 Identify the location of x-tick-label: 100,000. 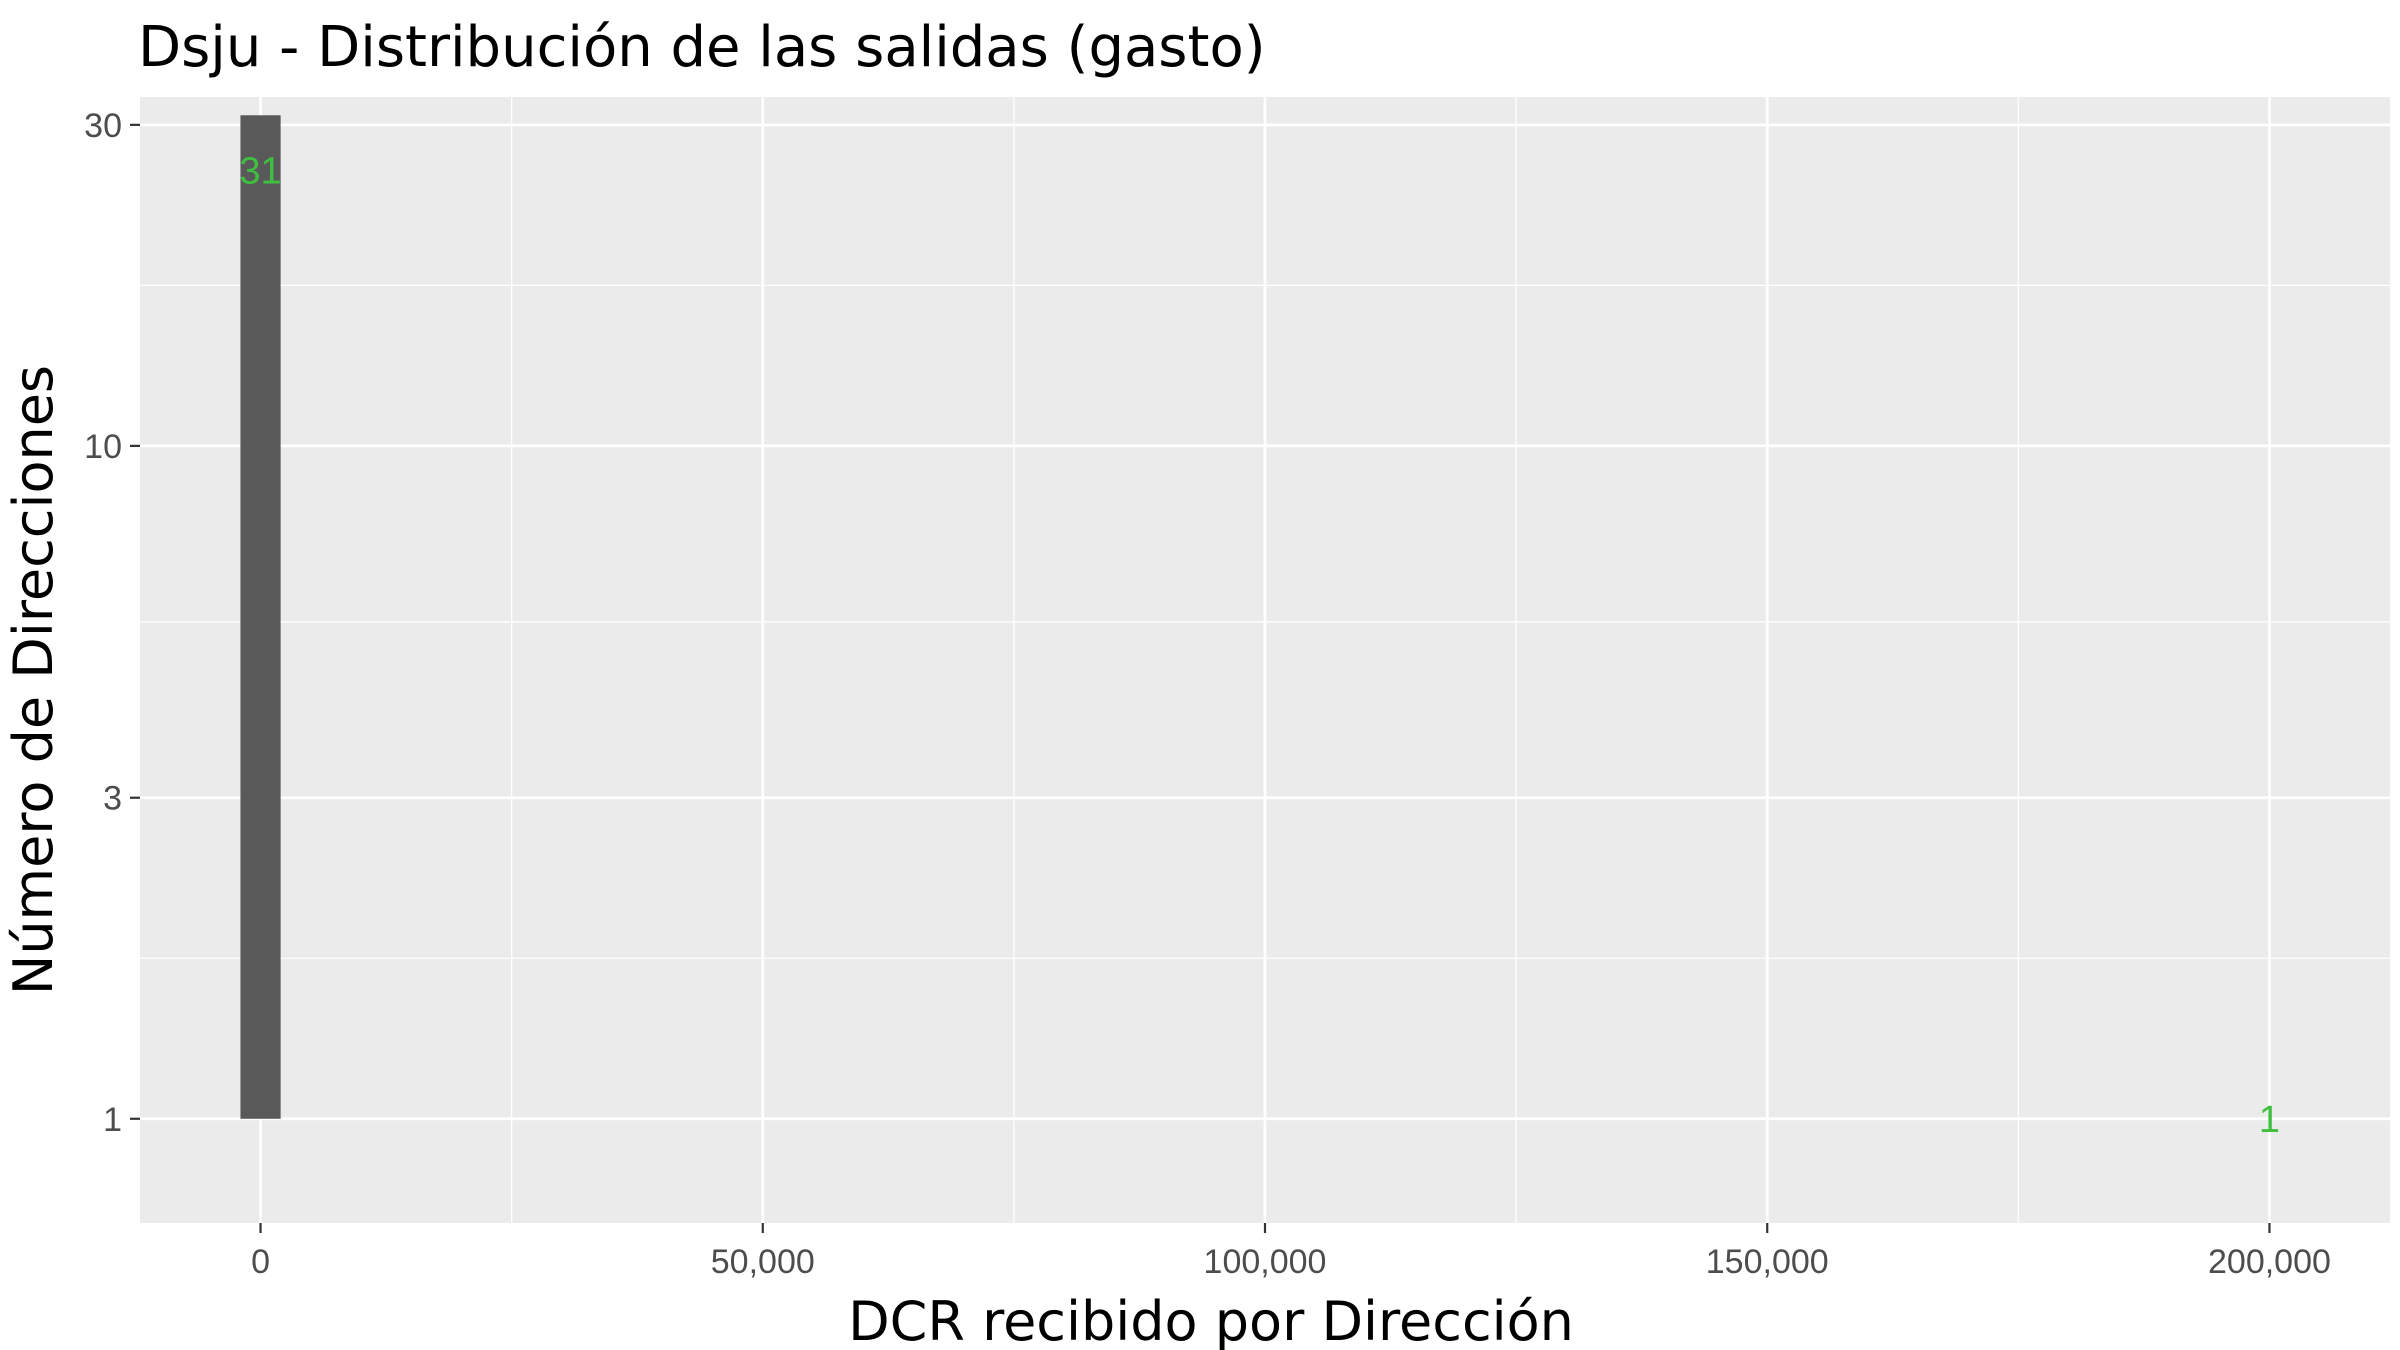
(1265, 1262).